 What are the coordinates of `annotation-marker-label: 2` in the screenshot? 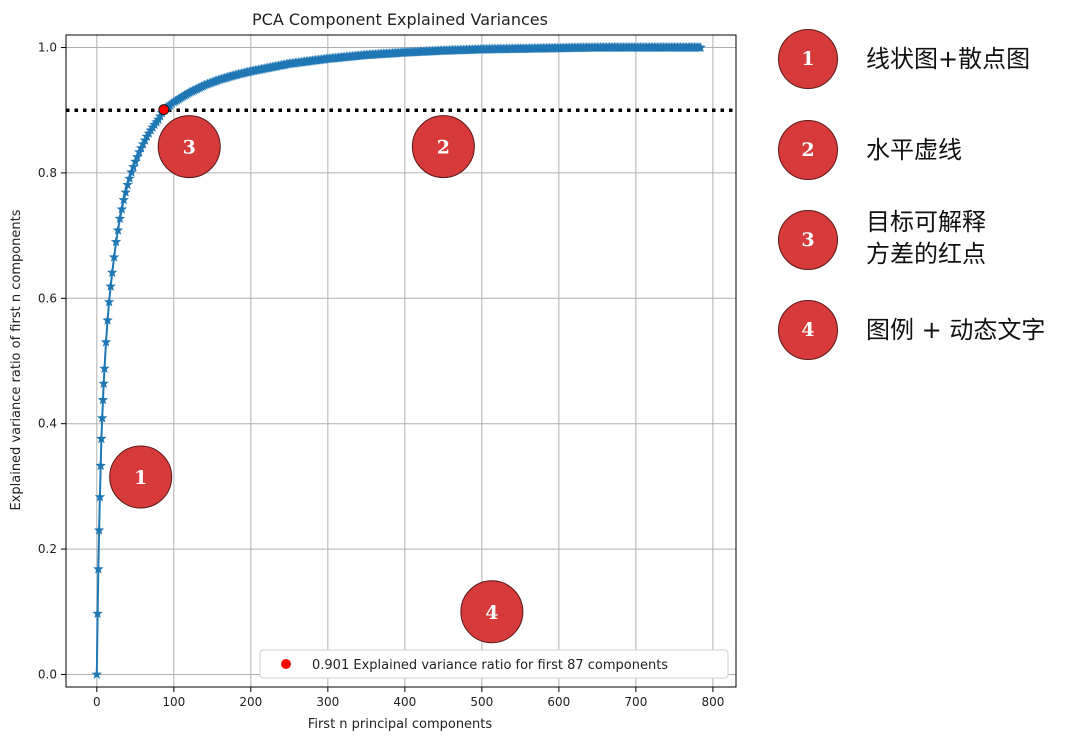 It's located at (443, 148).